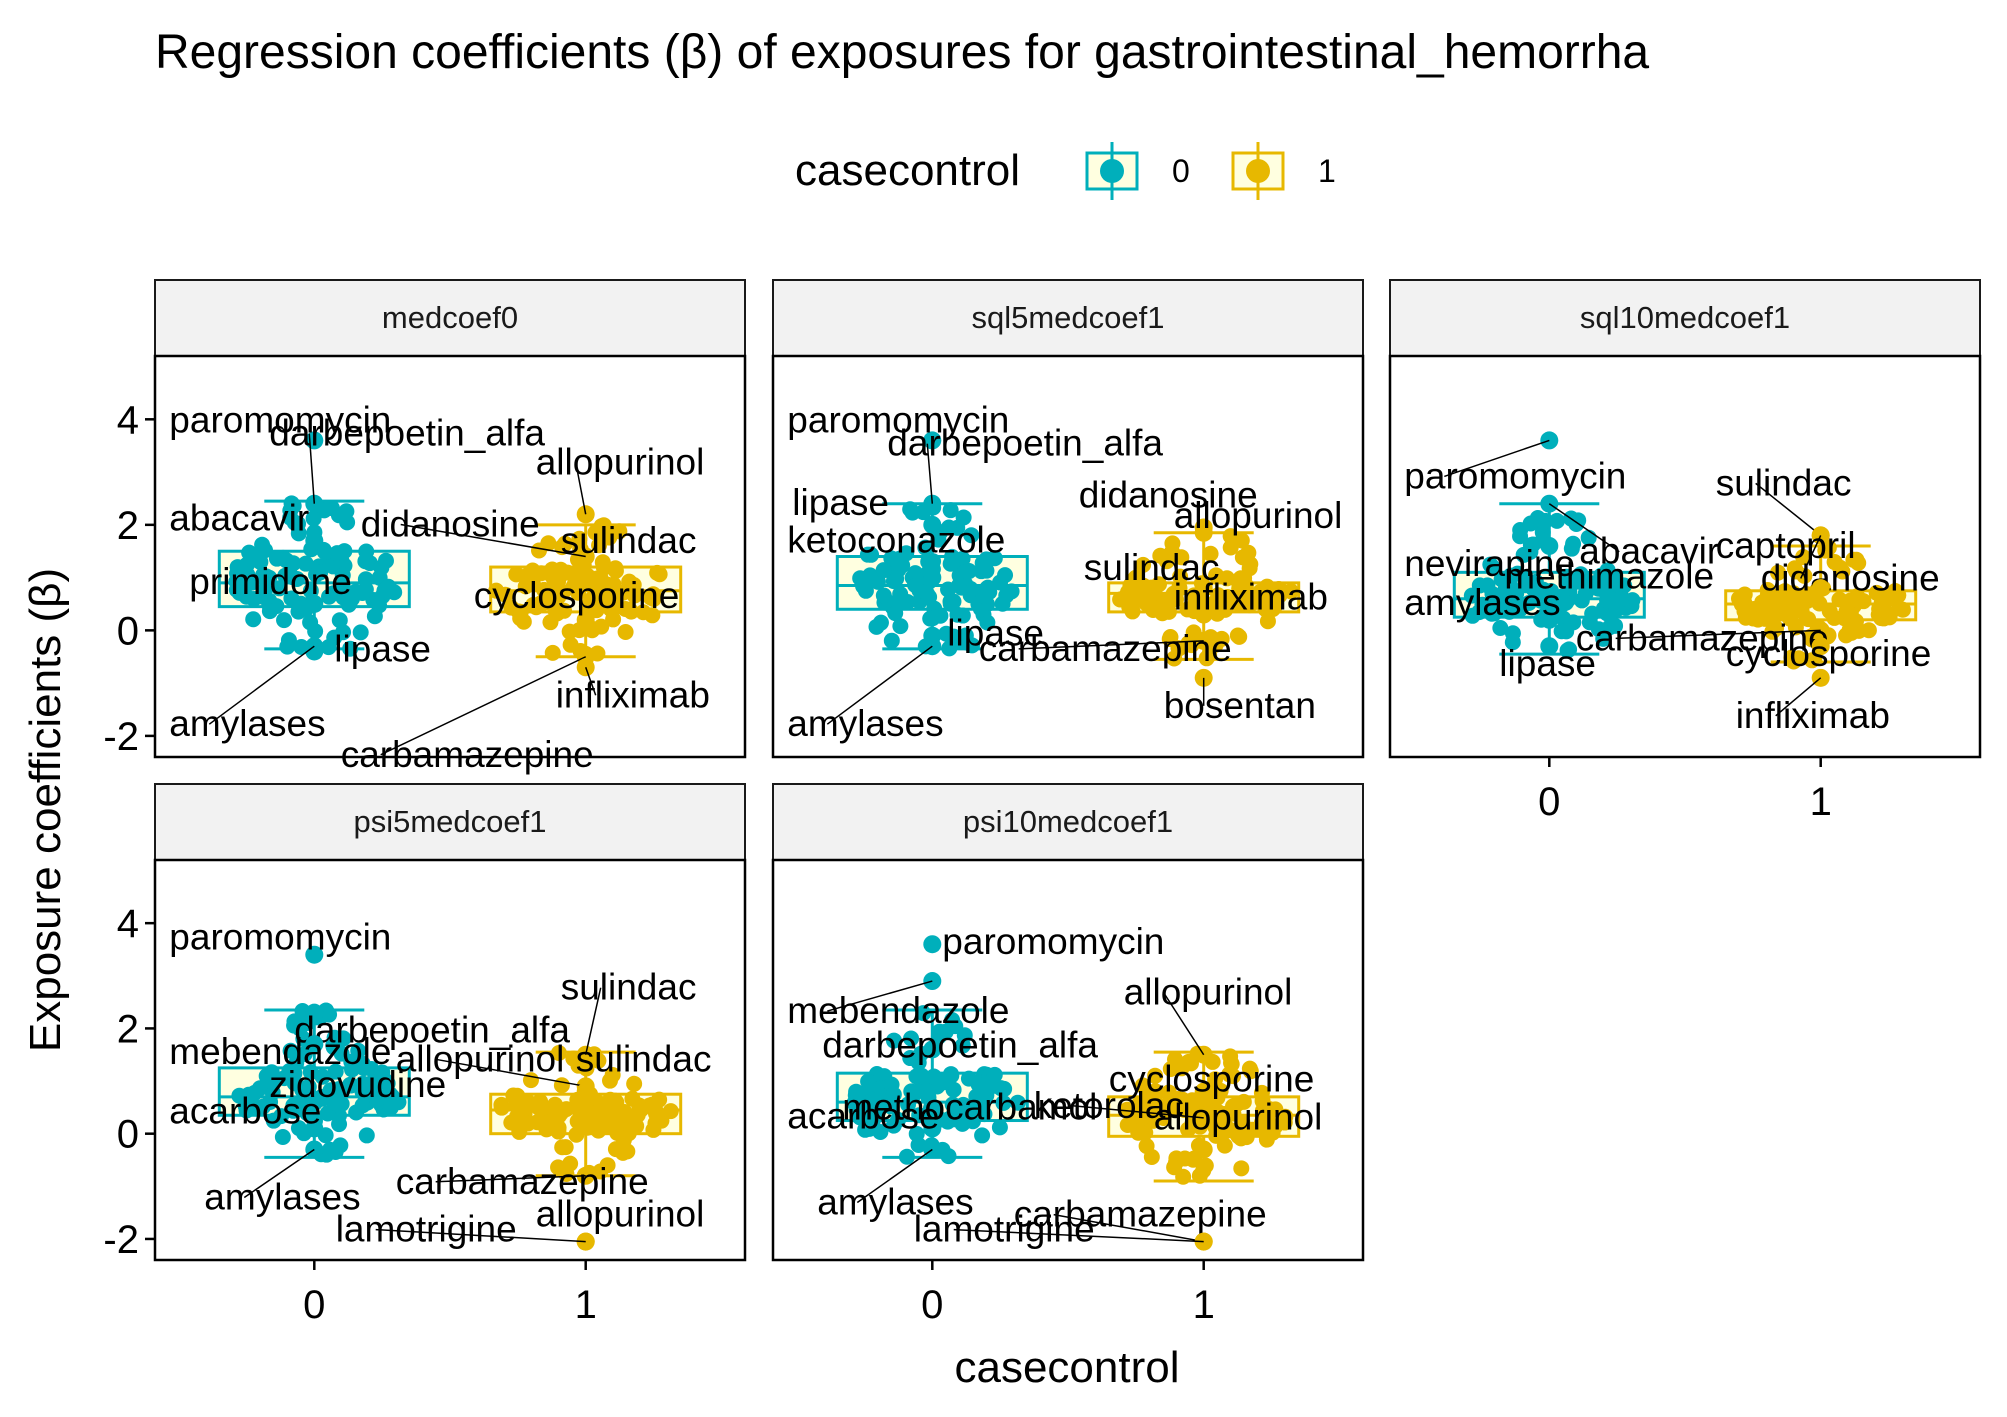 Image resolution: width=2007 pixels, height=1417 pixels. What do you see at coordinates (121, 1240) in the screenshot?
I see `y-tick-label: -2` at bounding box center [121, 1240].